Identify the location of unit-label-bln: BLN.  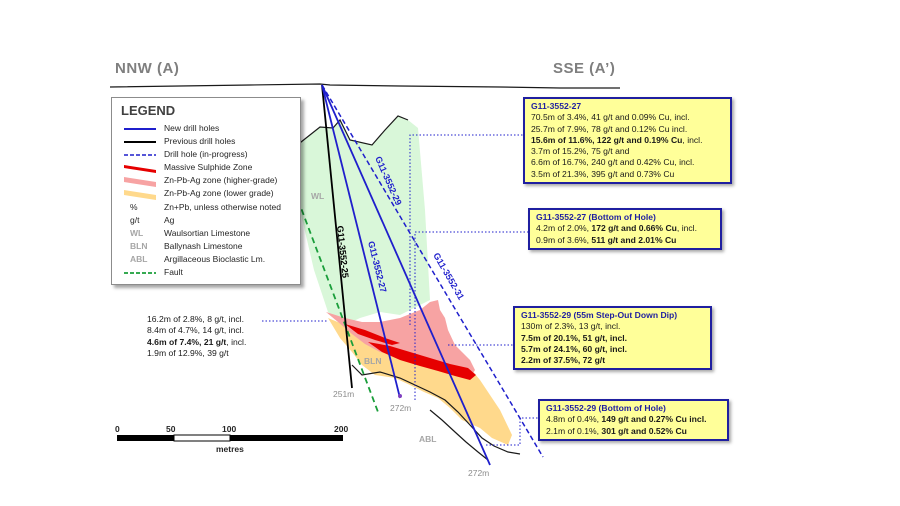
(373, 361).